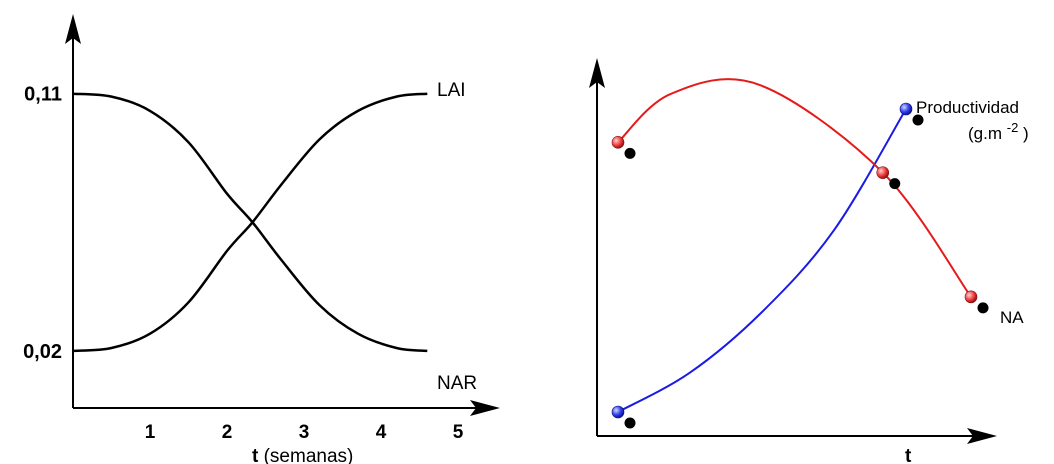  What do you see at coordinates (1012, 317) in the screenshot?
I see `right-series-label-na: NA` at bounding box center [1012, 317].